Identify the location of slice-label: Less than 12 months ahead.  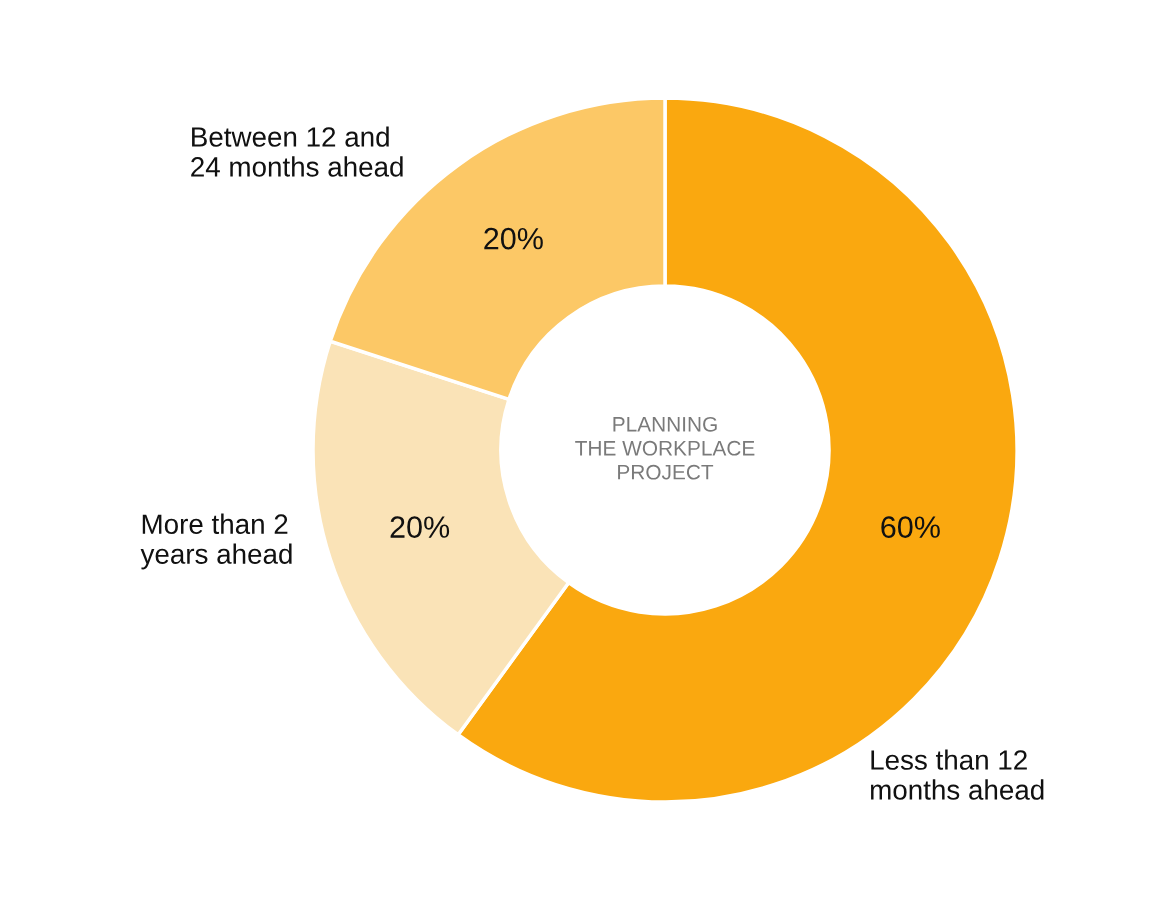
(957, 774).